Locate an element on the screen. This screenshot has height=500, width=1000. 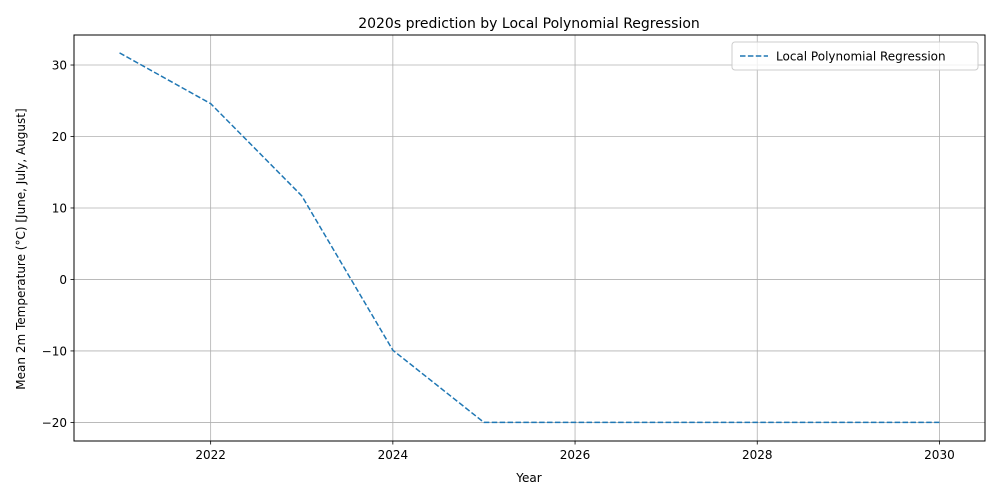
y-tick-label--10: −10 is located at coordinates (54, 351).